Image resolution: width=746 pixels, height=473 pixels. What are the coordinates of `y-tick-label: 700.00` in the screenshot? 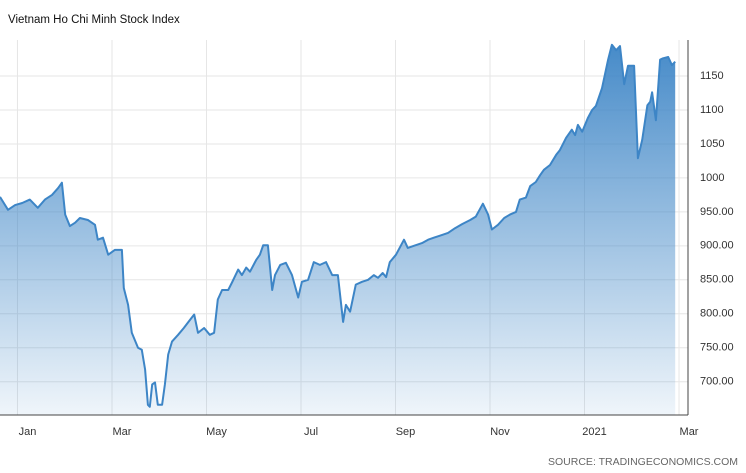 It's located at (717, 382).